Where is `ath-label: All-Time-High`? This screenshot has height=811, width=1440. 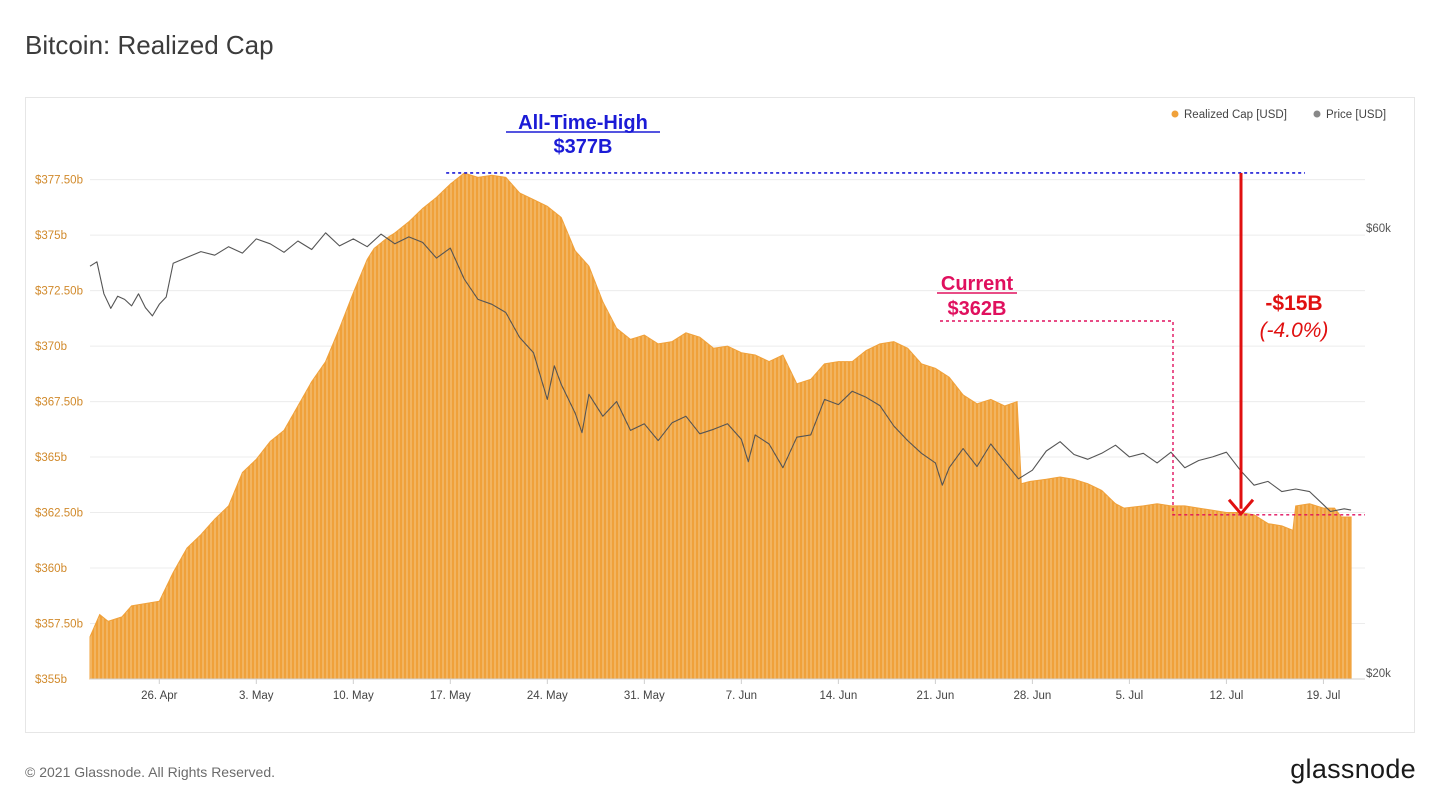
ath-label: All-Time-High is located at coordinates (583, 123).